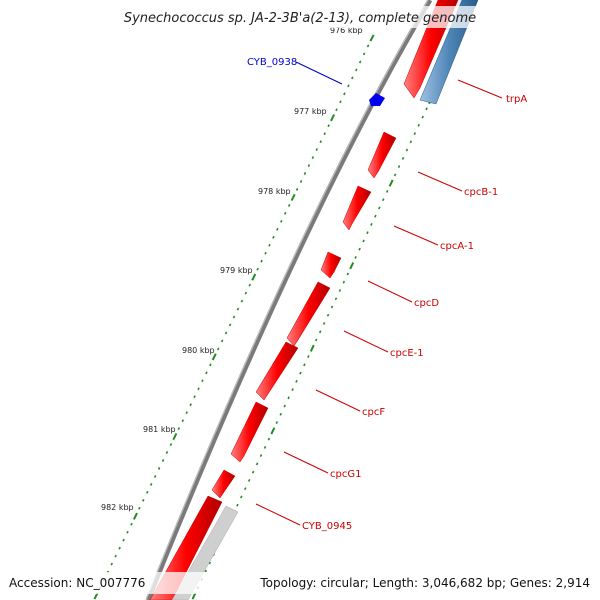  I want to click on kbp-label-980: 980 kbp, so click(198, 350).